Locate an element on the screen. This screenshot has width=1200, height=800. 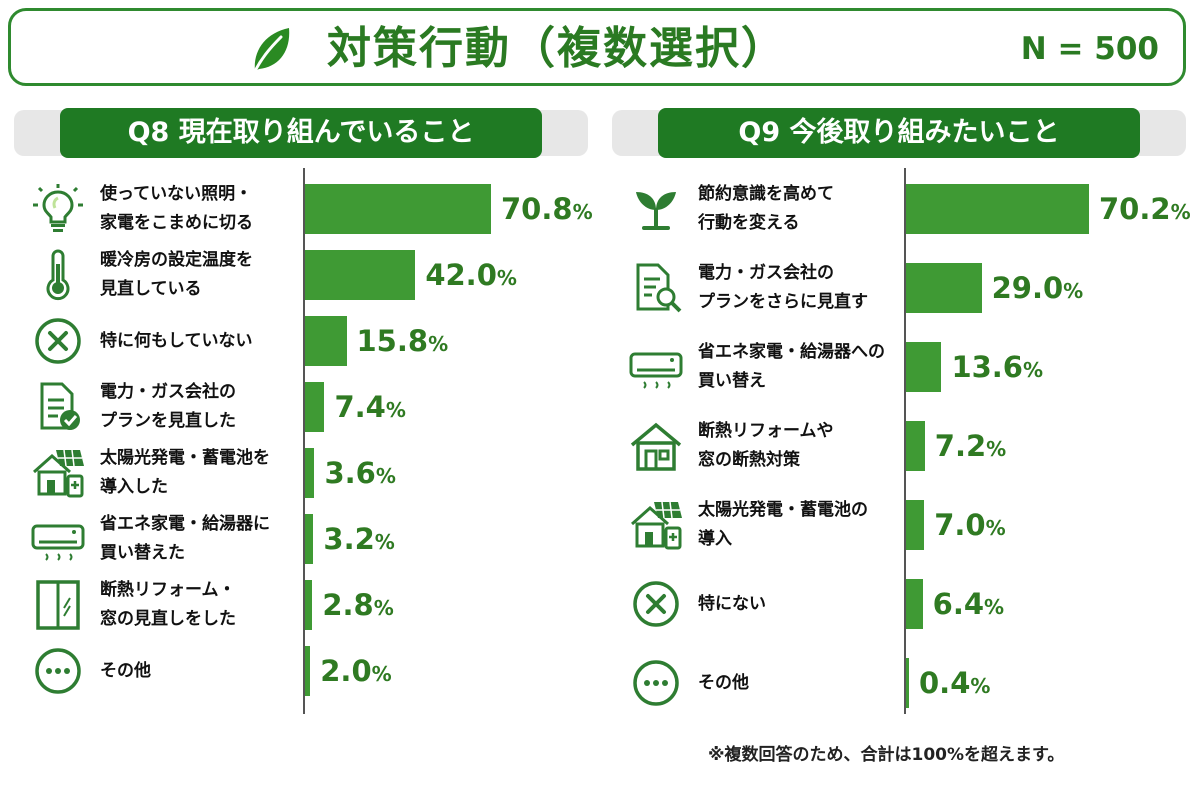
window-icon is located at coordinates (58, 605).